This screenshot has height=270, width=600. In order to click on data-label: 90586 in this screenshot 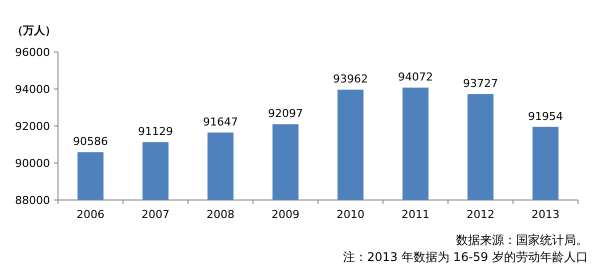, I will do `click(90, 141)`.